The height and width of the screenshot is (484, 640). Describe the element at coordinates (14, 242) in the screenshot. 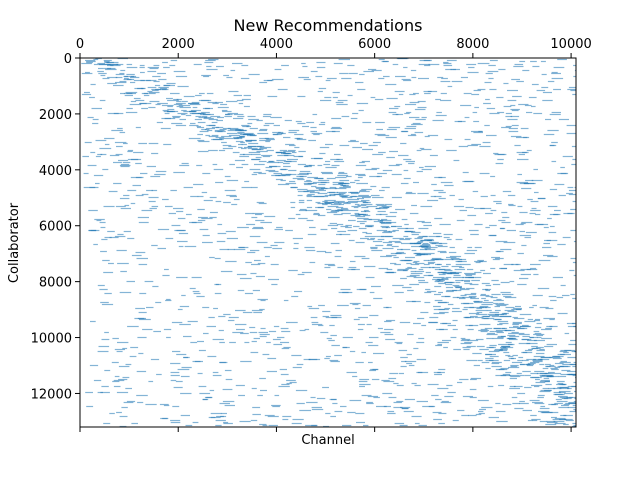

I see `y-axis-label: Collaborator` at that location.